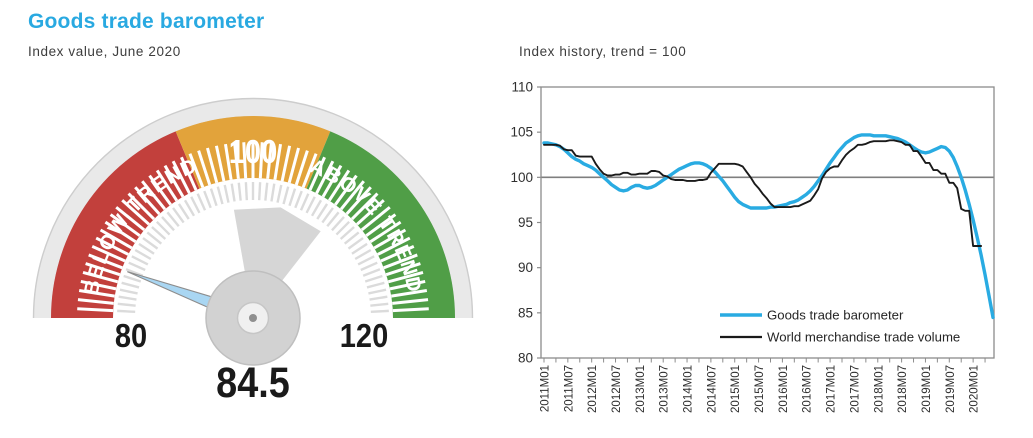  Describe the element at coordinates (641, 389) in the screenshot. I see `x-axis-tick-label: 2013M01` at that location.